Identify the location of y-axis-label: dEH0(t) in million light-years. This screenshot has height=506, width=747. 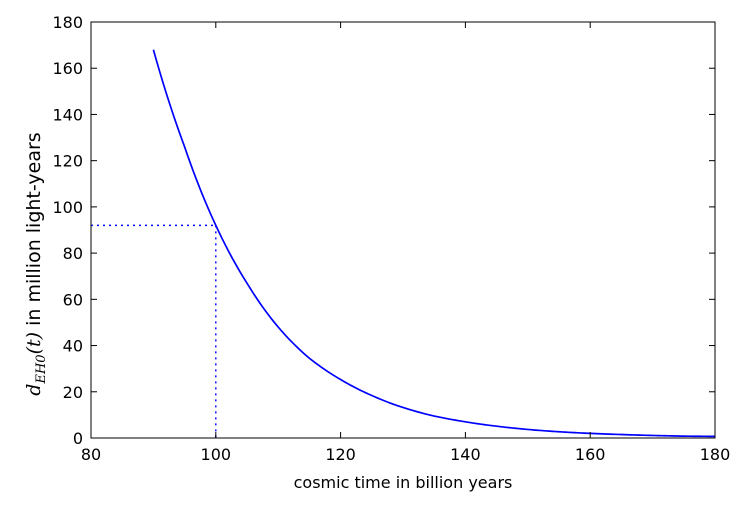
(36, 263).